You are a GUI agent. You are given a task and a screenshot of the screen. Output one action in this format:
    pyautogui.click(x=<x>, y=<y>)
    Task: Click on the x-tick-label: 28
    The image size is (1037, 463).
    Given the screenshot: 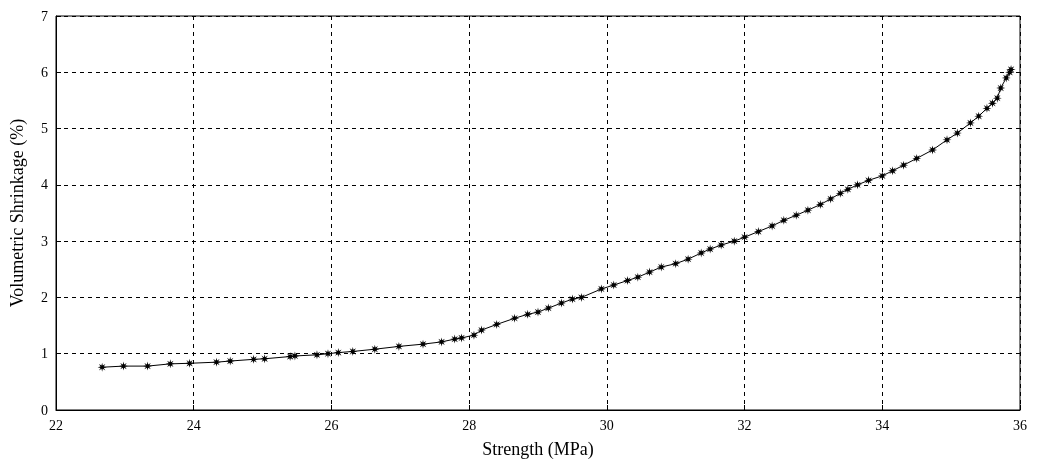 What is the action you would take?
    pyautogui.click(x=469, y=425)
    